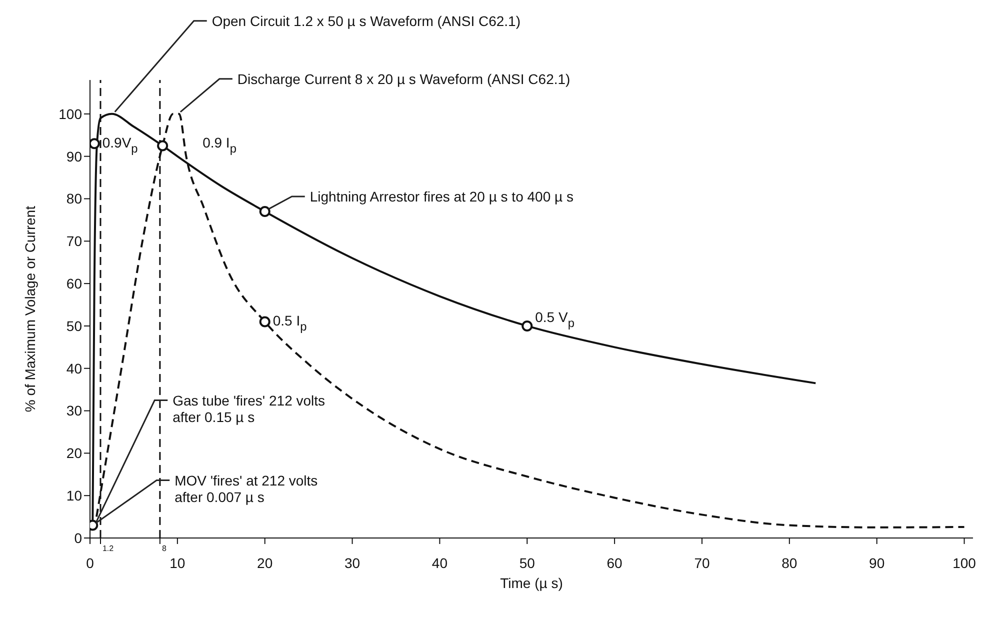 The height and width of the screenshot is (617, 982). Describe the element at coordinates (440, 563) in the screenshot. I see `x-tick-label: 40` at that location.